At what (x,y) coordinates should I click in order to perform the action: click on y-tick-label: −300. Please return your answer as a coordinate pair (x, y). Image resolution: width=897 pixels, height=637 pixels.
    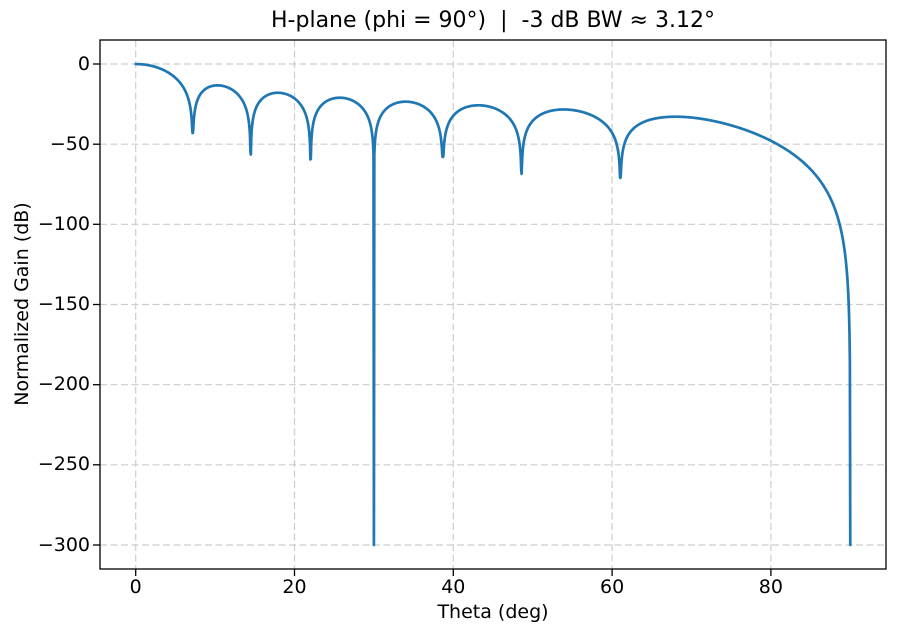
    Looking at the image, I should click on (63, 544).